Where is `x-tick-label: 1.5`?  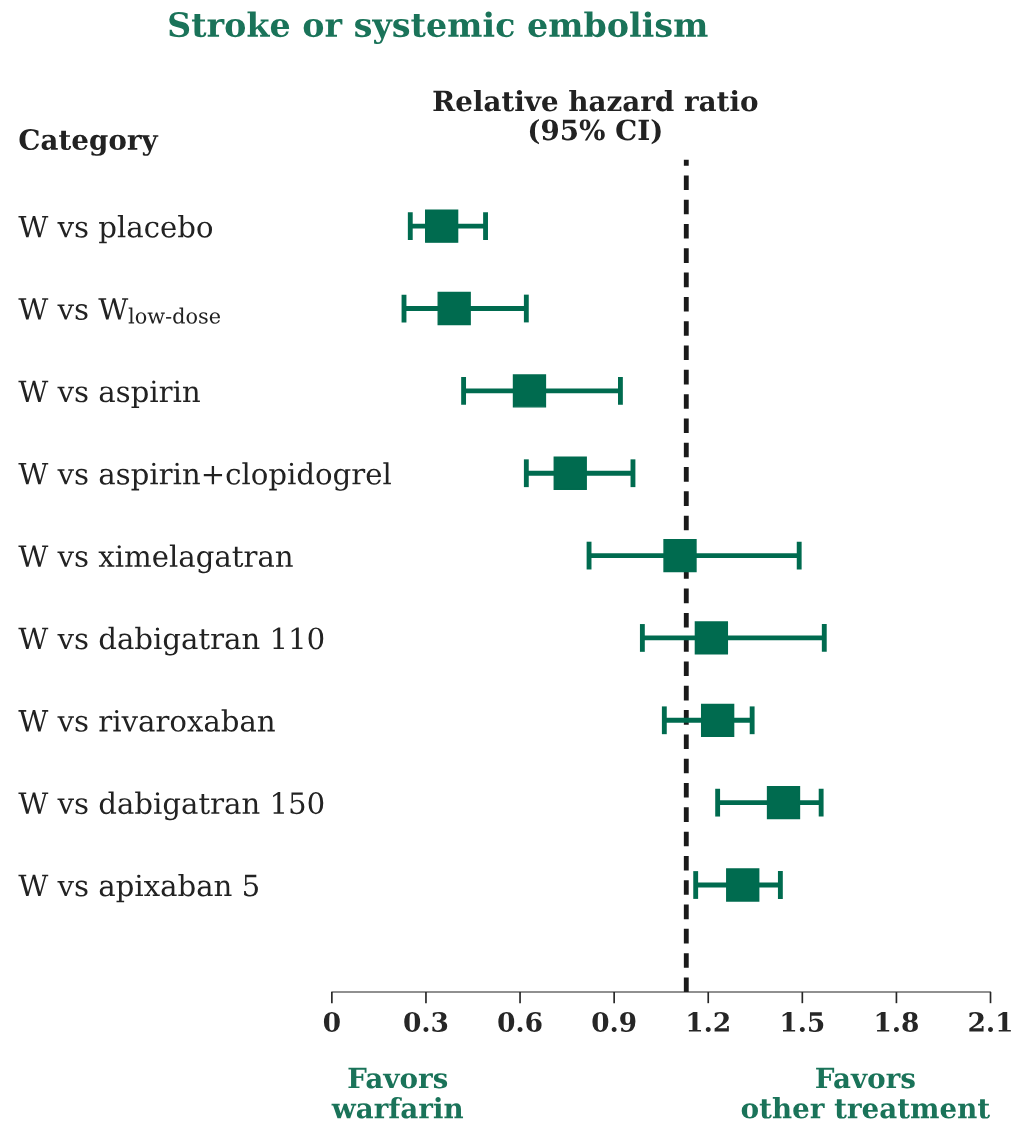
x-tick-label: 1.5 is located at coordinates (803, 1021).